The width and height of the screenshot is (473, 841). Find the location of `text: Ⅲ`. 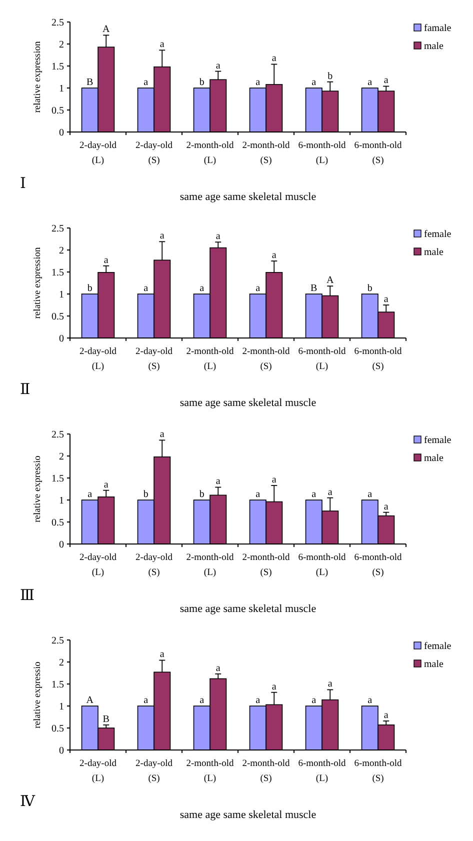

text: Ⅲ is located at coordinates (27, 596).